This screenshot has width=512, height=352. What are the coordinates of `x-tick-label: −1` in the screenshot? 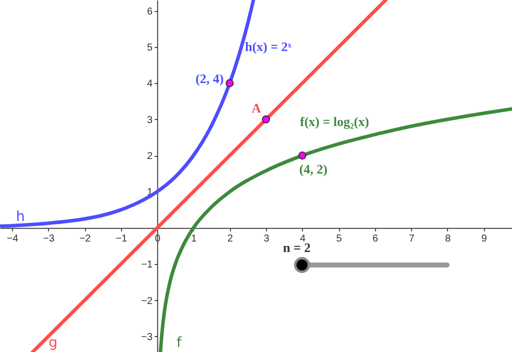 It's located at (122, 238).